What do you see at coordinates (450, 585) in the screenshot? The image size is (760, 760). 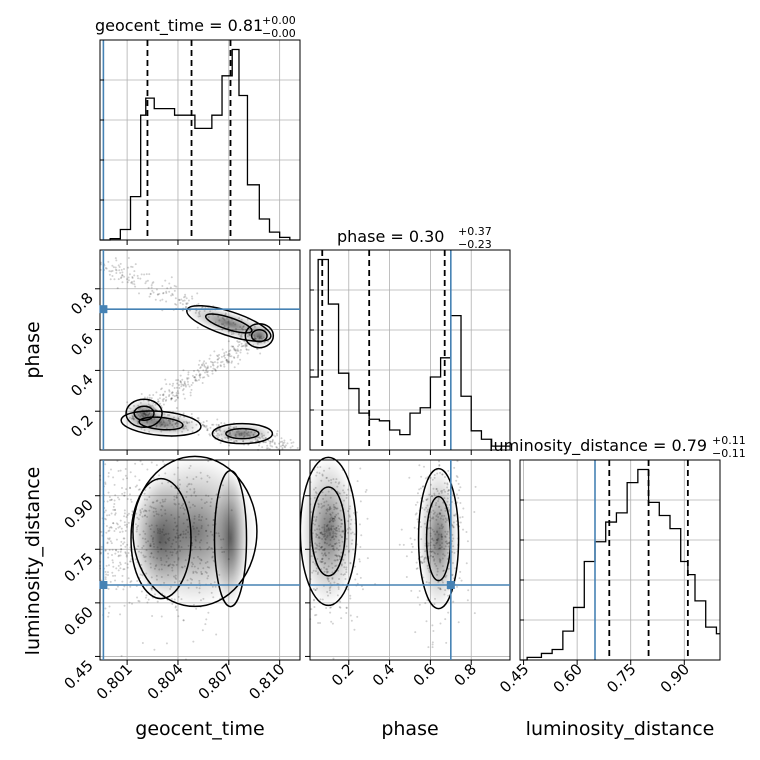 I see `dist-phase-truth-marker` at bounding box center [450, 585].